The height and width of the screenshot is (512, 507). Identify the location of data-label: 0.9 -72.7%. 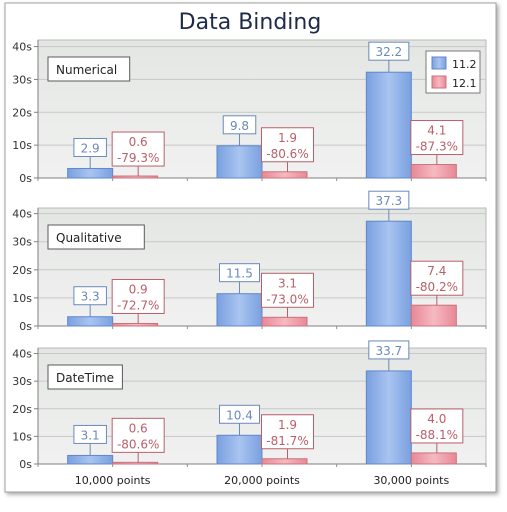
(138, 297).